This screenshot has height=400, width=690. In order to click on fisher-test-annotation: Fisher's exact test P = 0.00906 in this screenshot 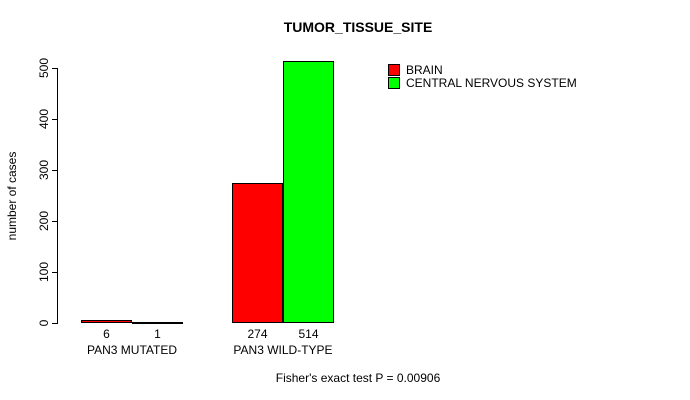, I will do `click(358, 378)`.